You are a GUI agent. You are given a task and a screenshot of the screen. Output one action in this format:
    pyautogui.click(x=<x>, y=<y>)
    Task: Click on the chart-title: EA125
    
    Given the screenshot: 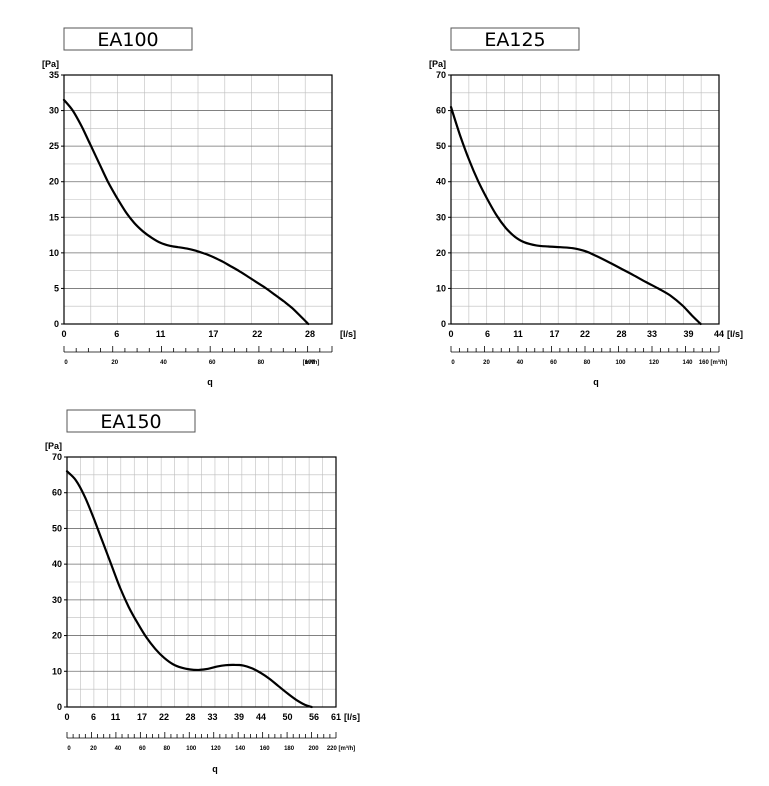 What is the action you would take?
    pyautogui.click(x=514, y=40)
    